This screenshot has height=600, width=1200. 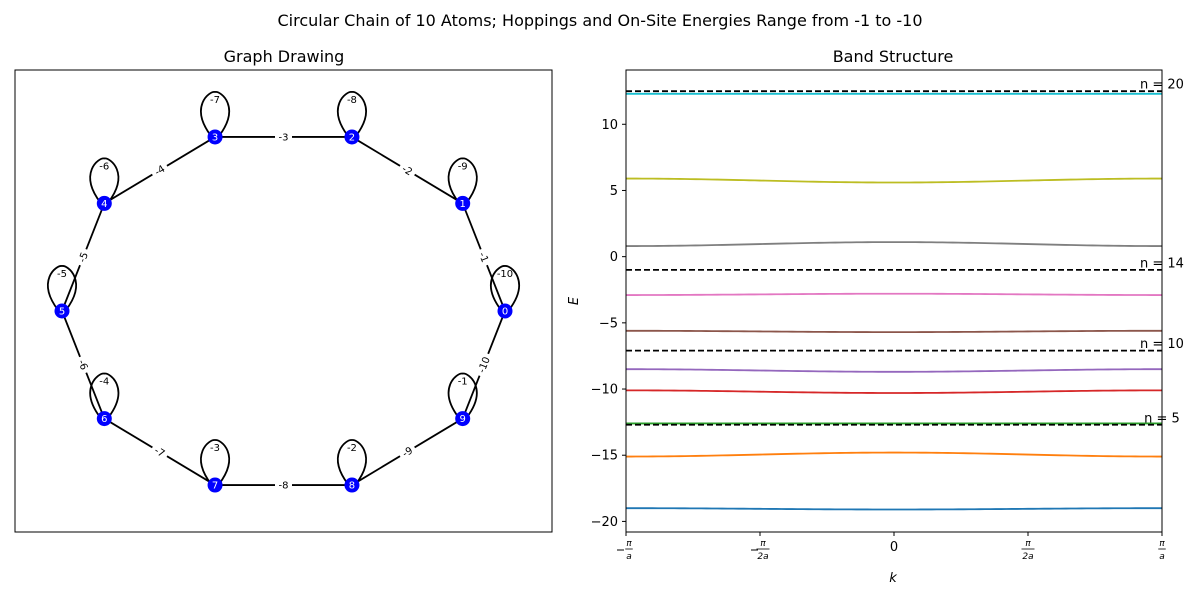 What do you see at coordinates (104, 382) in the screenshot?
I see `onsite-label-6: -4` at bounding box center [104, 382].